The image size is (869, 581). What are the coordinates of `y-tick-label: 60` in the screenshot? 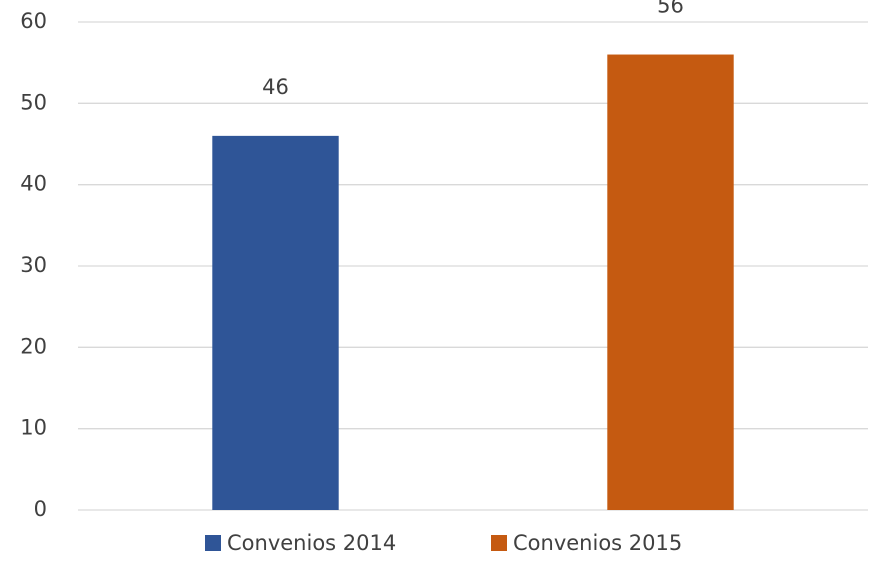 It's located at (33, 21).